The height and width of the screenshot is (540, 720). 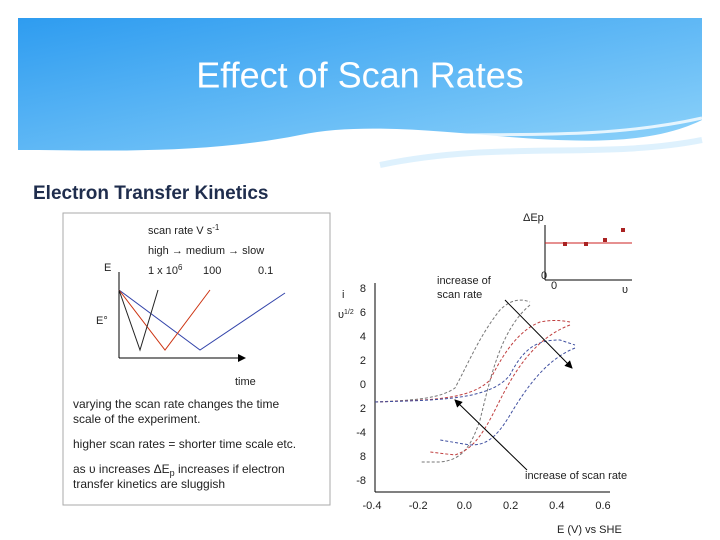 I want to click on inset-y-label: ΔEp, so click(x=533, y=218).